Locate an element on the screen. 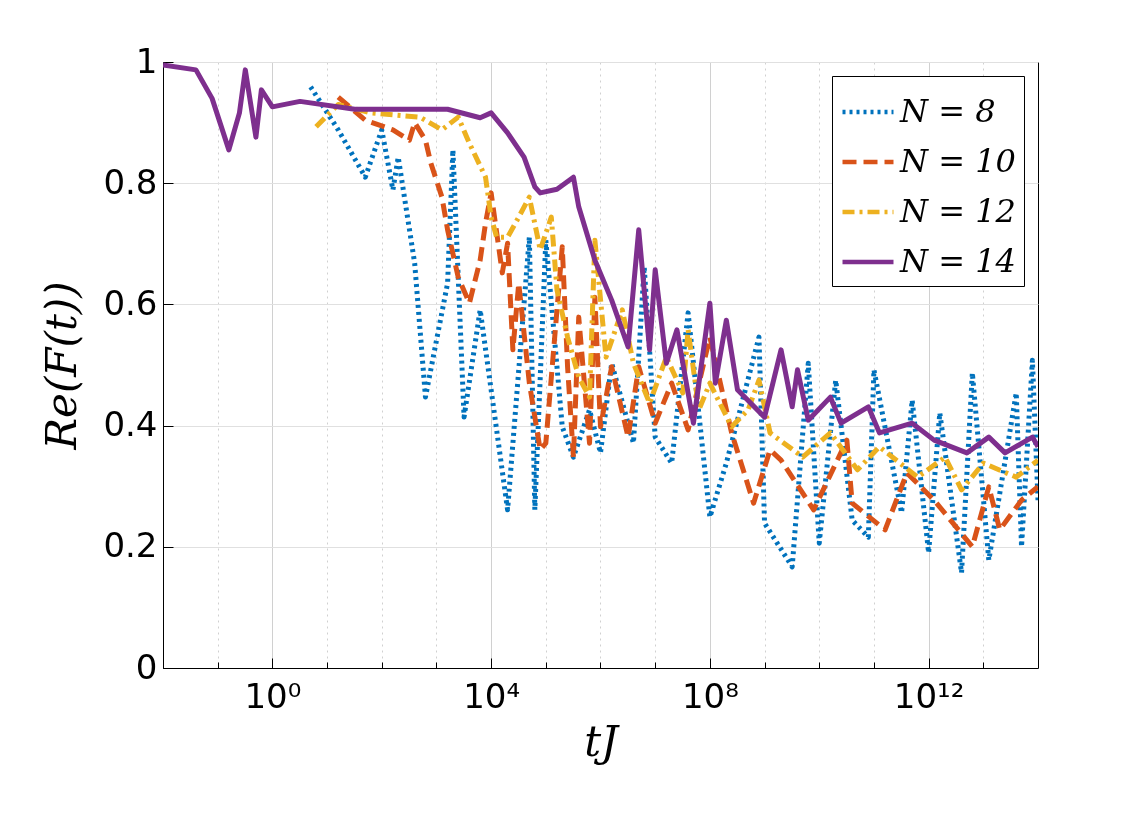 Image resolution: width=1146 pixels, height=834 pixels. y-axis-title: Re(F(t)) is located at coordinates (62, 366).